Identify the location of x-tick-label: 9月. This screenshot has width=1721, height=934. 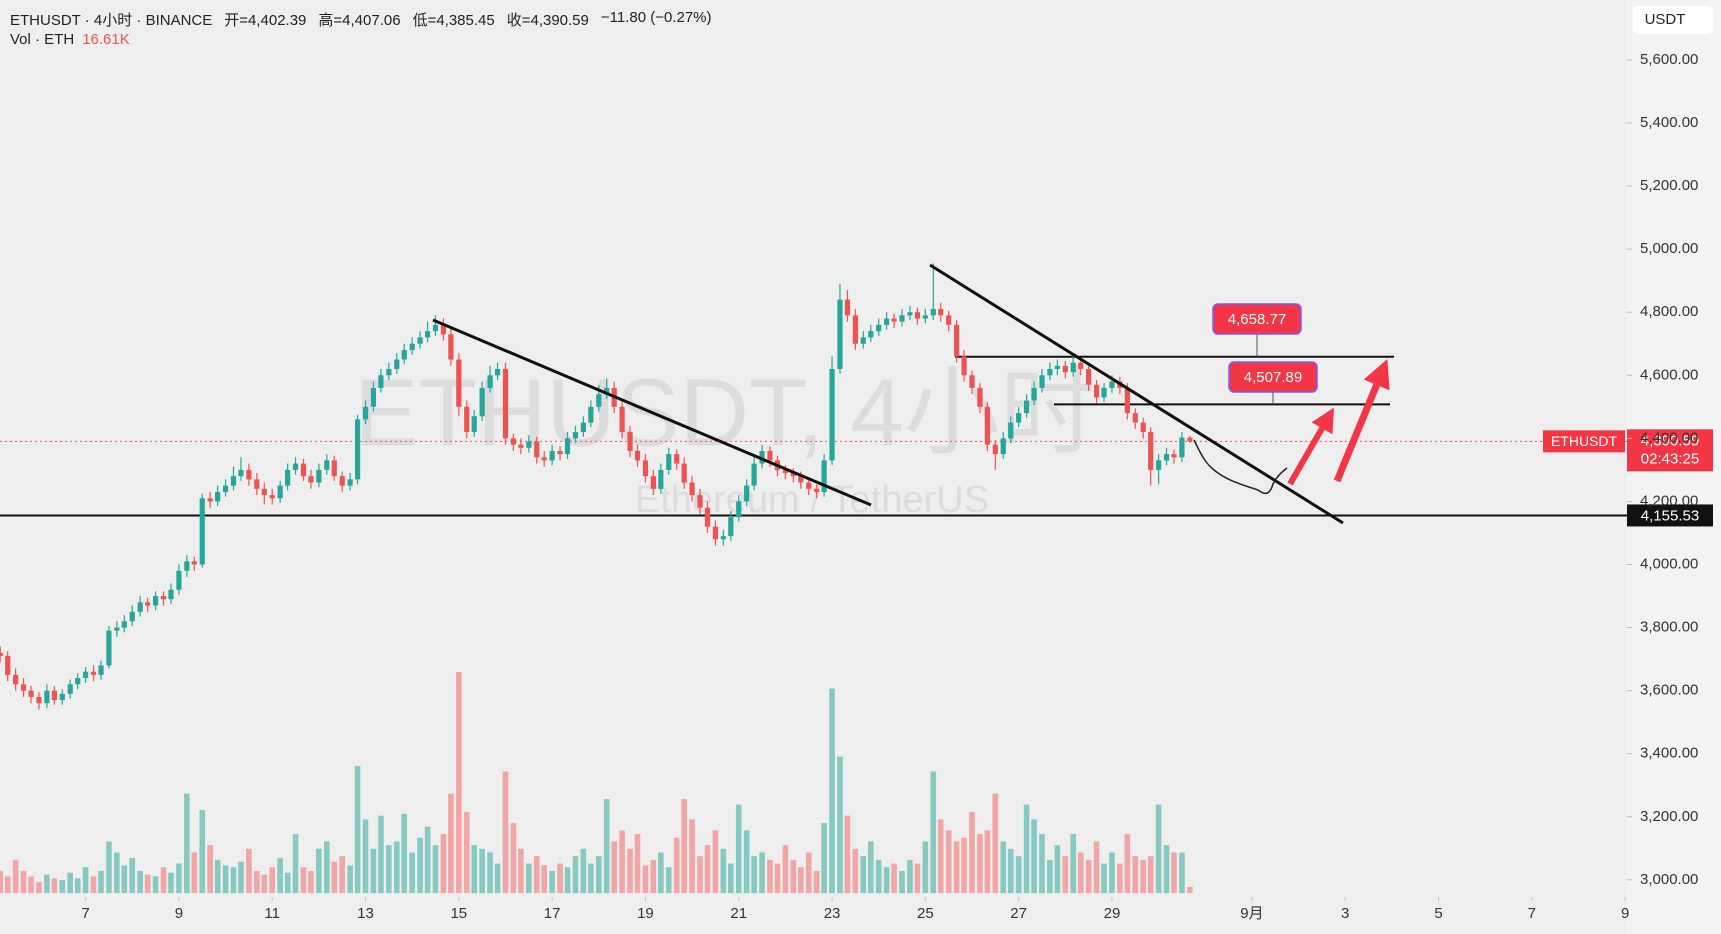
(1251, 913).